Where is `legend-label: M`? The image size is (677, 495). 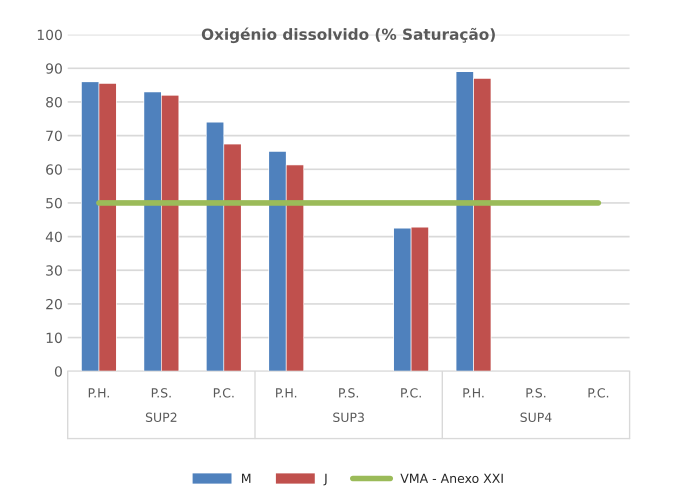
legend-label: M is located at coordinates (246, 478).